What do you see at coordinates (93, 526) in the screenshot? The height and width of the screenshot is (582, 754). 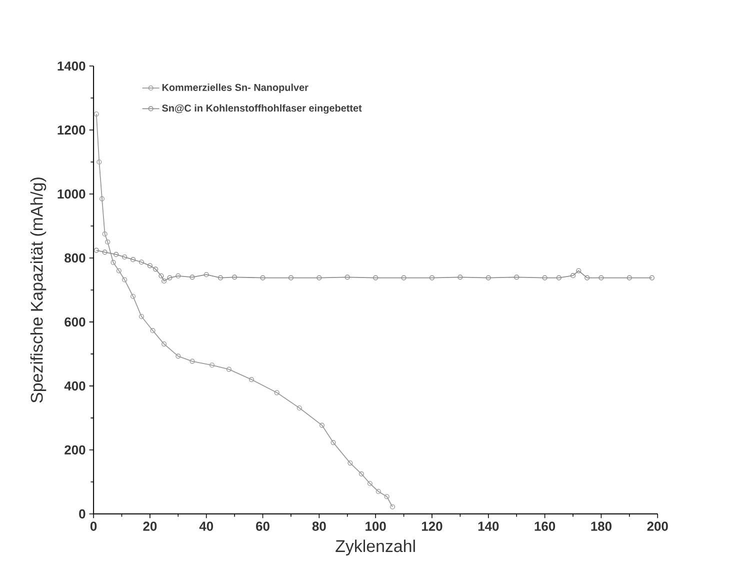 I see `x-tick-label: 0` at bounding box center [93, 526].